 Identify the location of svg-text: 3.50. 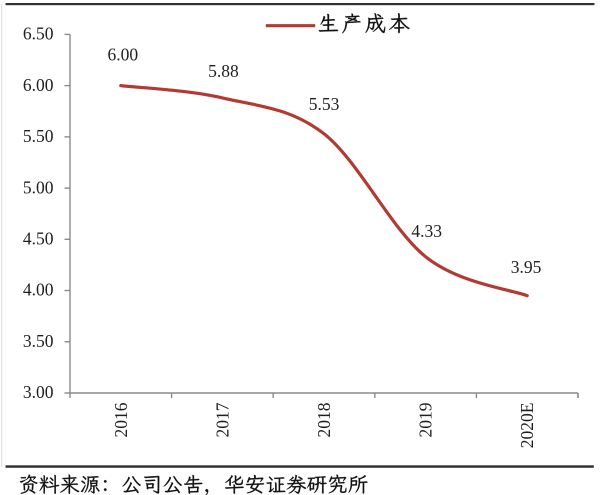
(38, 341).